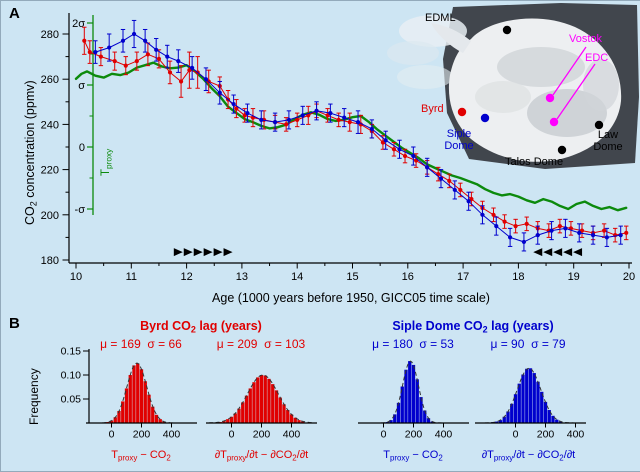 Image resolution: width=640 pixels, height=472 pixels. What do you see at coordinates (608, 142) in the screenshot?
I see `map-label-law-dome: Law Dome` at bounding box center [608, 142].